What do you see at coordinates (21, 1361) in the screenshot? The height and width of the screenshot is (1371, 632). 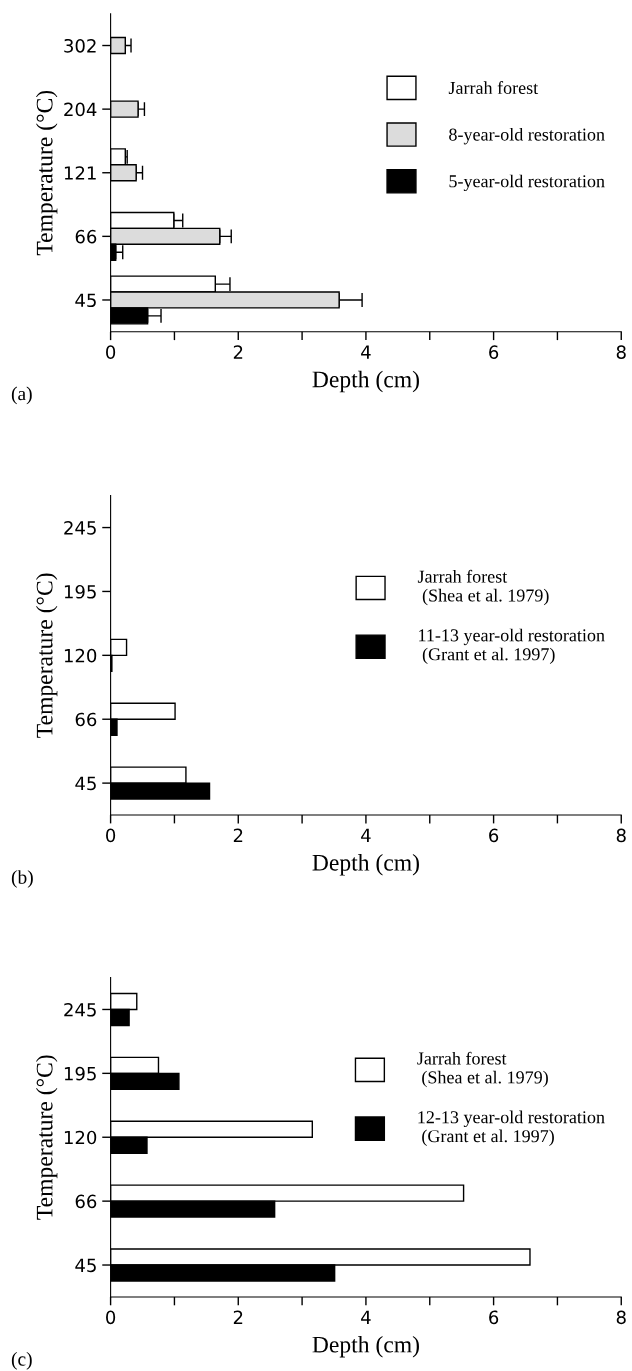 I see `text: (c)` at bounding box center [21, 1361].